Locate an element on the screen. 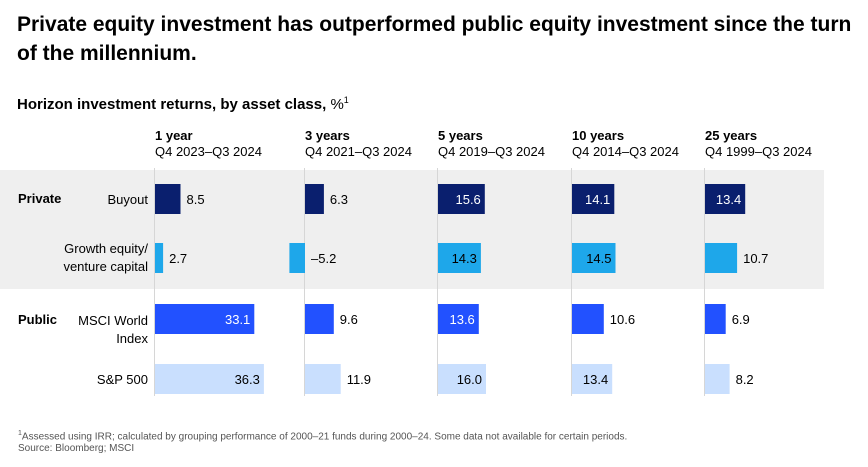  column-header-10-years: 10 years Q4 2014–Q3 2024 is located at coordinates (625, 144).